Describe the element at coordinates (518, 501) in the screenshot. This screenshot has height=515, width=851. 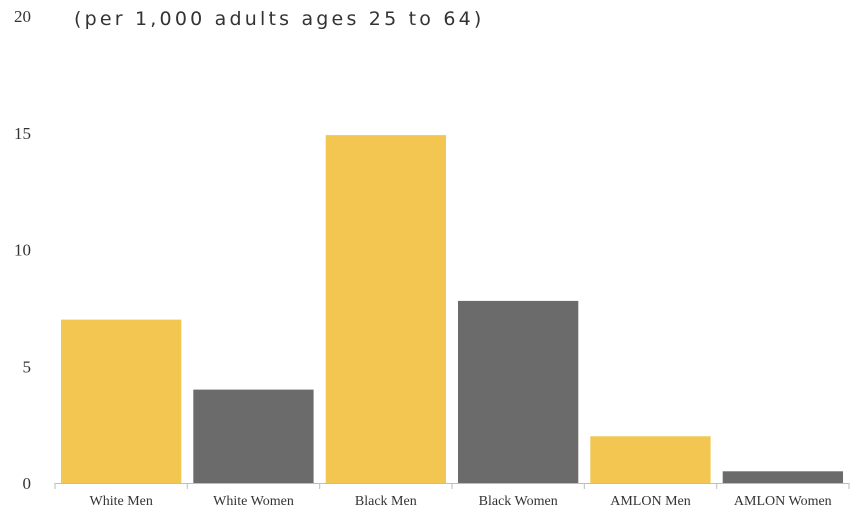
I see `category-label: Black Women` at that location.